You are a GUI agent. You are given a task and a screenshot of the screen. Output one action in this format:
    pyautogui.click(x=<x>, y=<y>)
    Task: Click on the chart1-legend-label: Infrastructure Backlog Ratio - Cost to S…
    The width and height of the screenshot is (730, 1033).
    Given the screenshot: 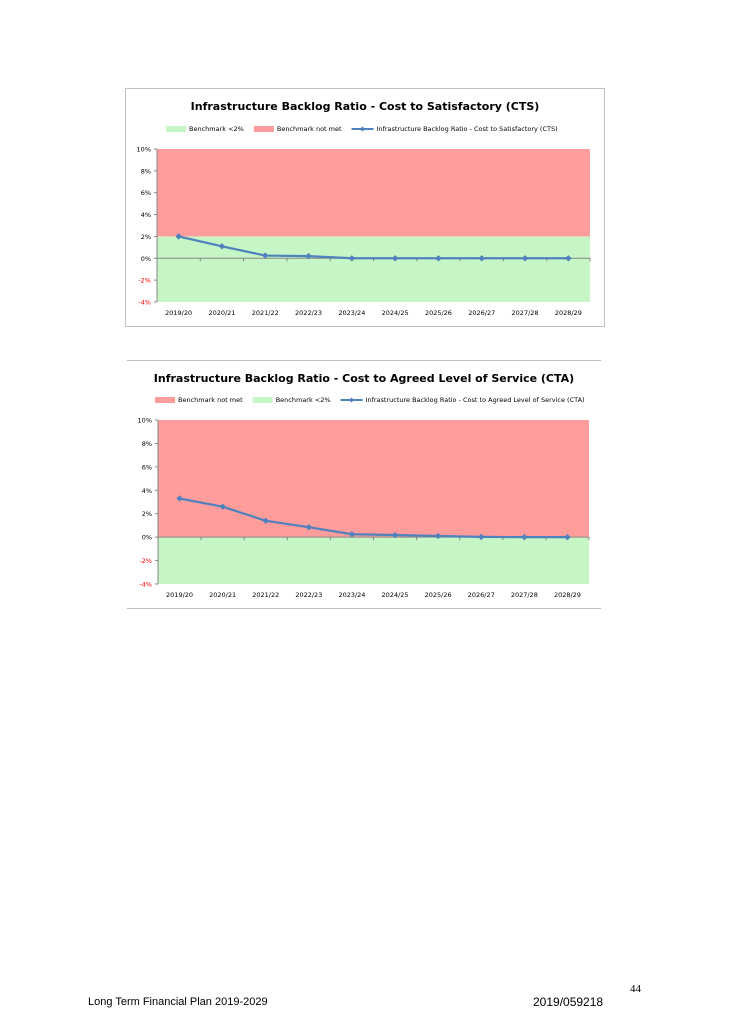 What is the action you would take?
    pyautogui.click(x=467, y=129)
    